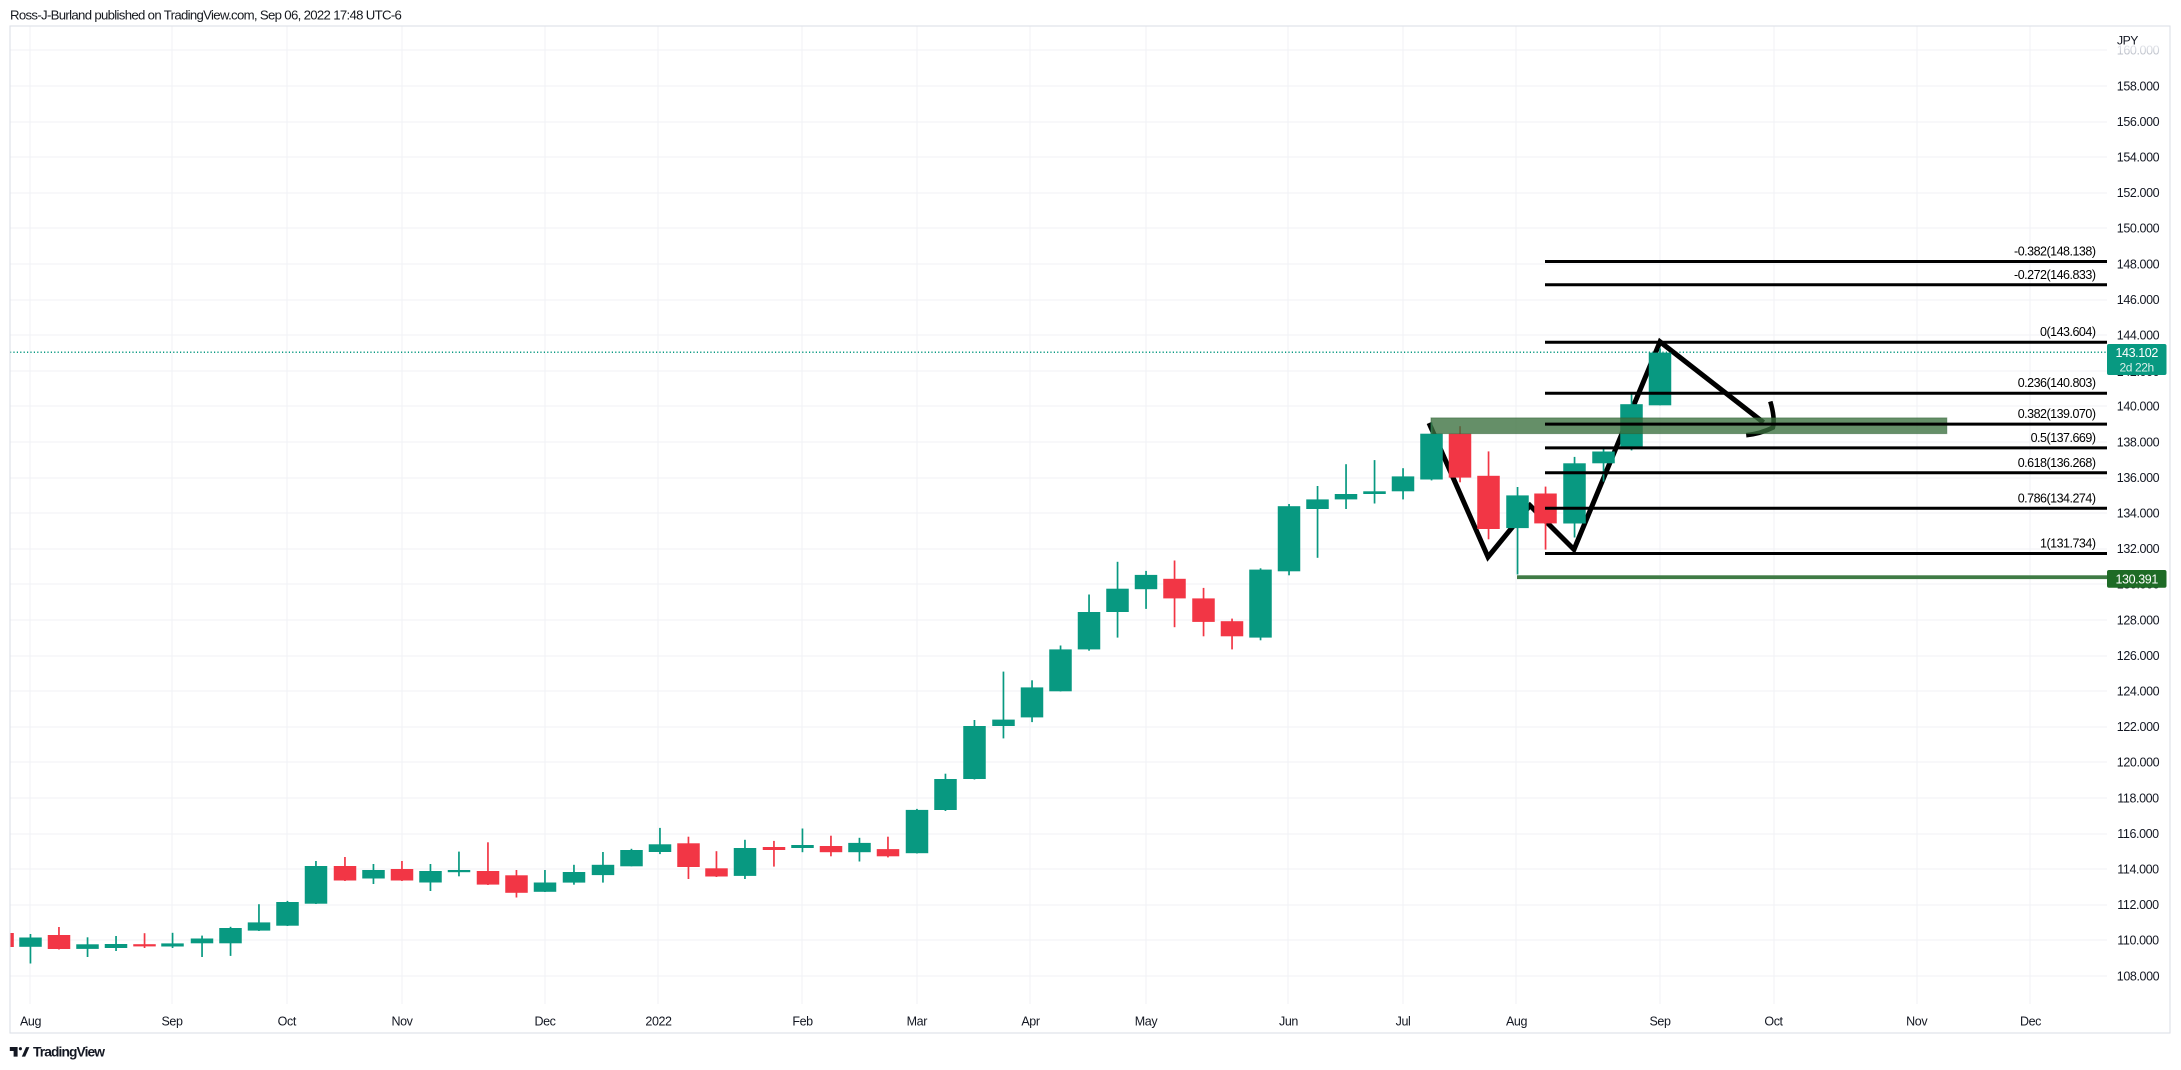 This screenshot has height=1070, width=2181. I want to click on svg-text: 110.000, so click(2138, 941).